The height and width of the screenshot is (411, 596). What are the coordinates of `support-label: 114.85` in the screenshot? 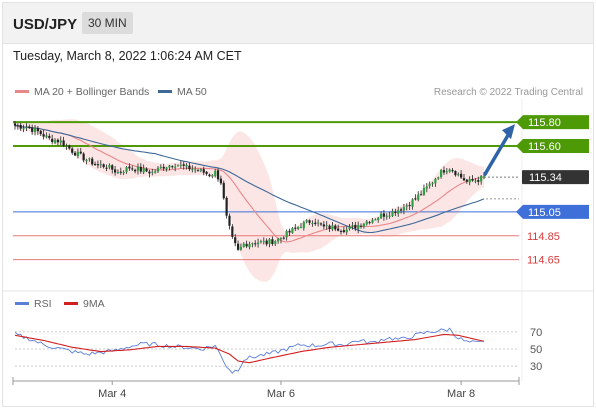 It's located at (543, 237).